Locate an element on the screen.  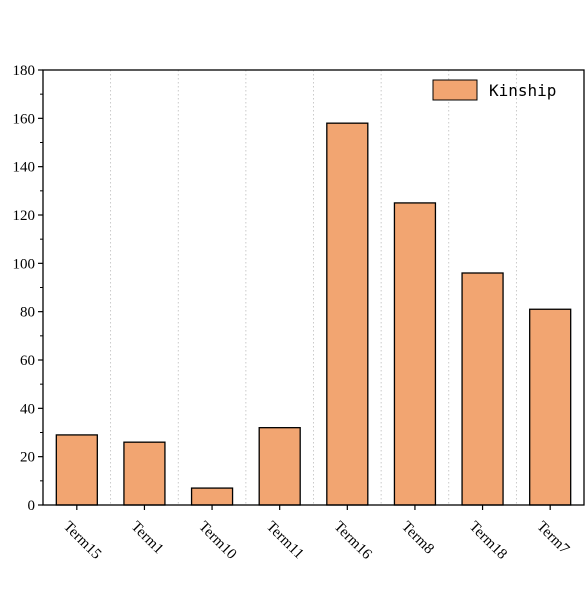
x-tick-label: Term18 is located at coordinates (488, 541).